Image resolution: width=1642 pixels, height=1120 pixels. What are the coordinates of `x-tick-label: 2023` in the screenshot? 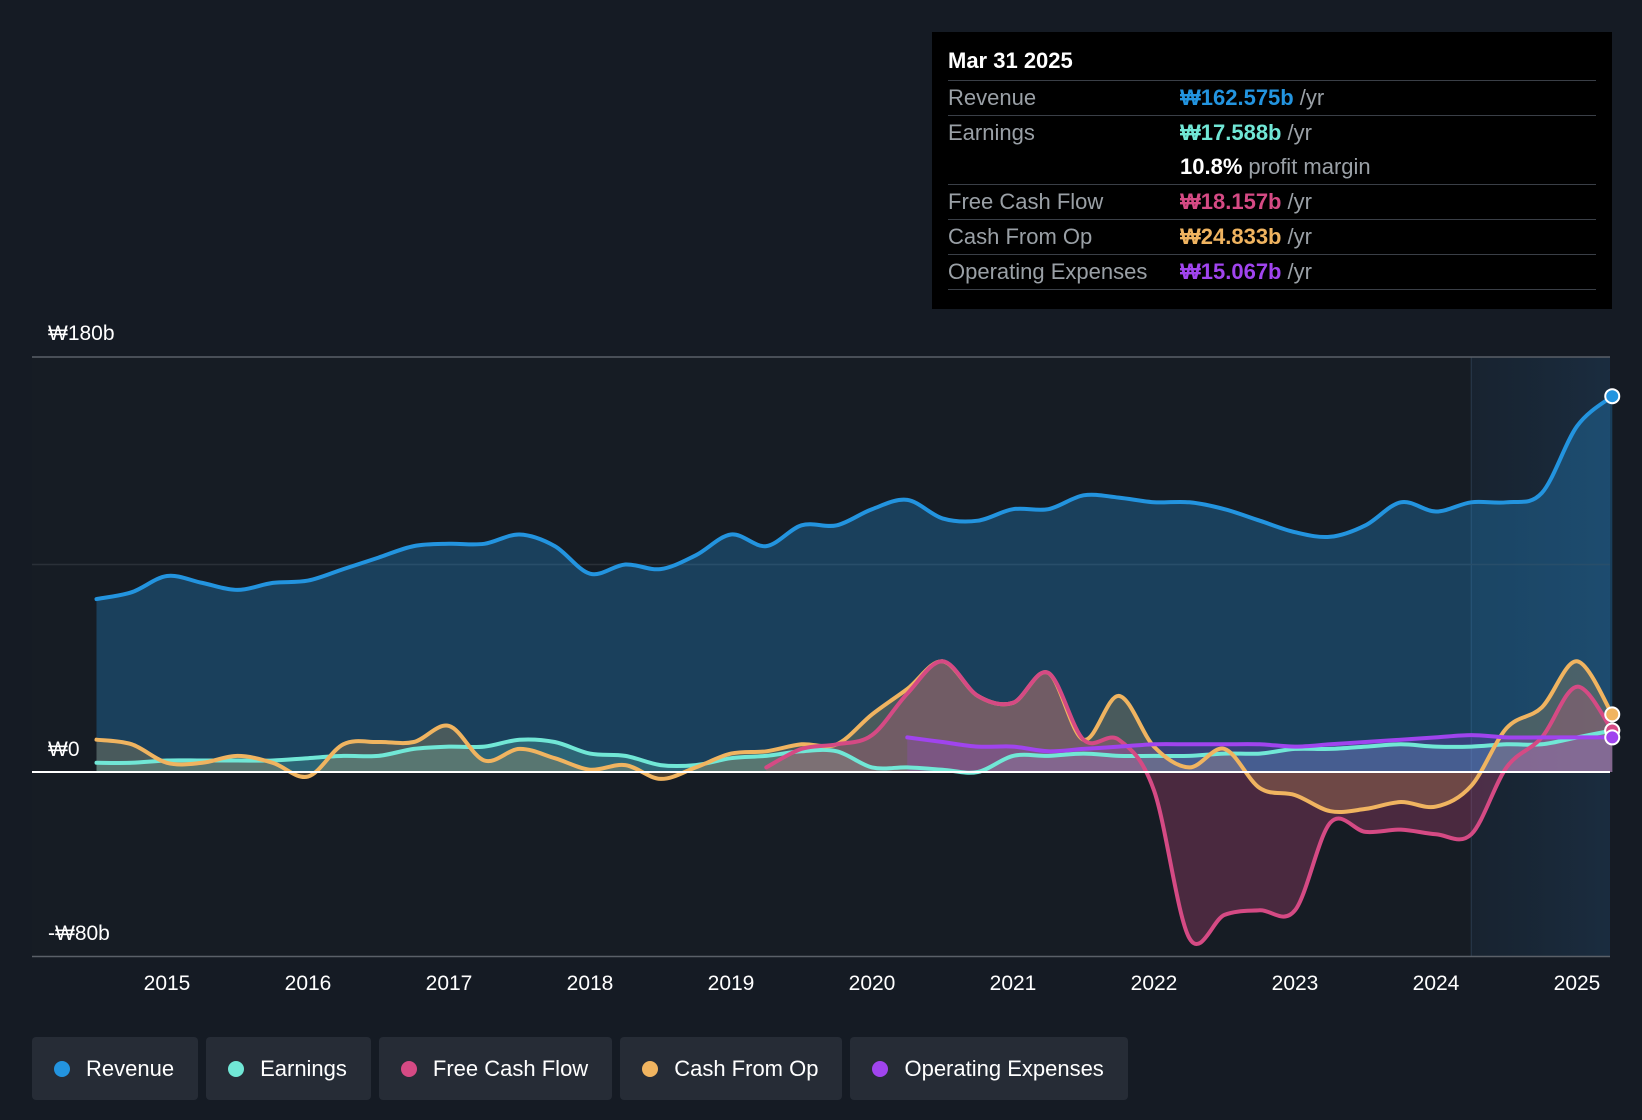 It's located at (1295, 983).